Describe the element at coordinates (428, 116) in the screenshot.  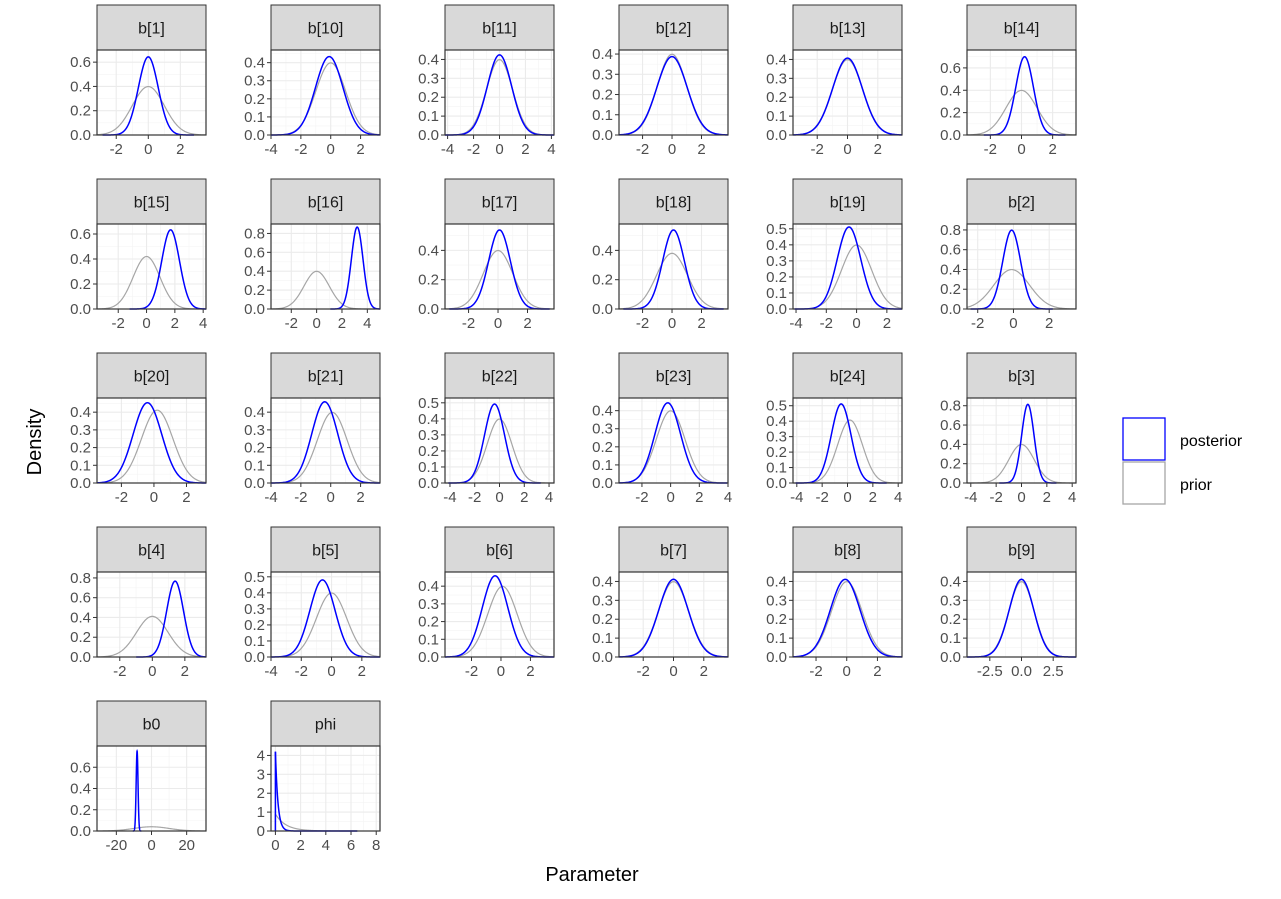
I see `y-tick-label-b11: 0.1` at that location.